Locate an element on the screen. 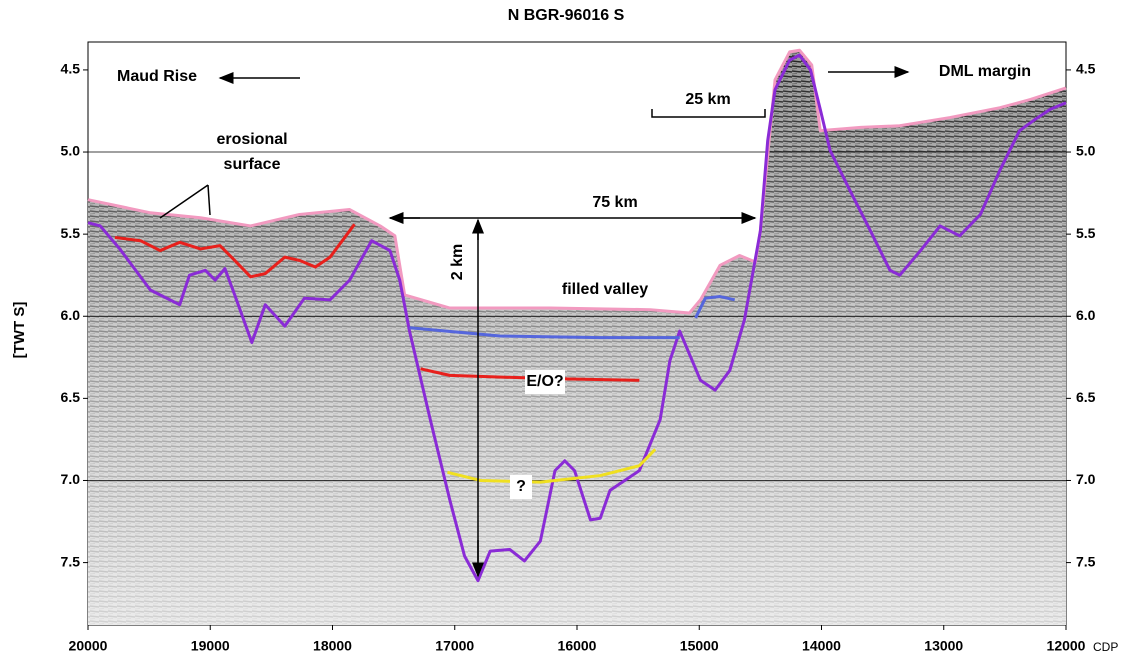 Image resolution: width=1132 pixels, height=660 pixels. y-tick-label-right: 4.5 is located at coordinates (1086, 69).